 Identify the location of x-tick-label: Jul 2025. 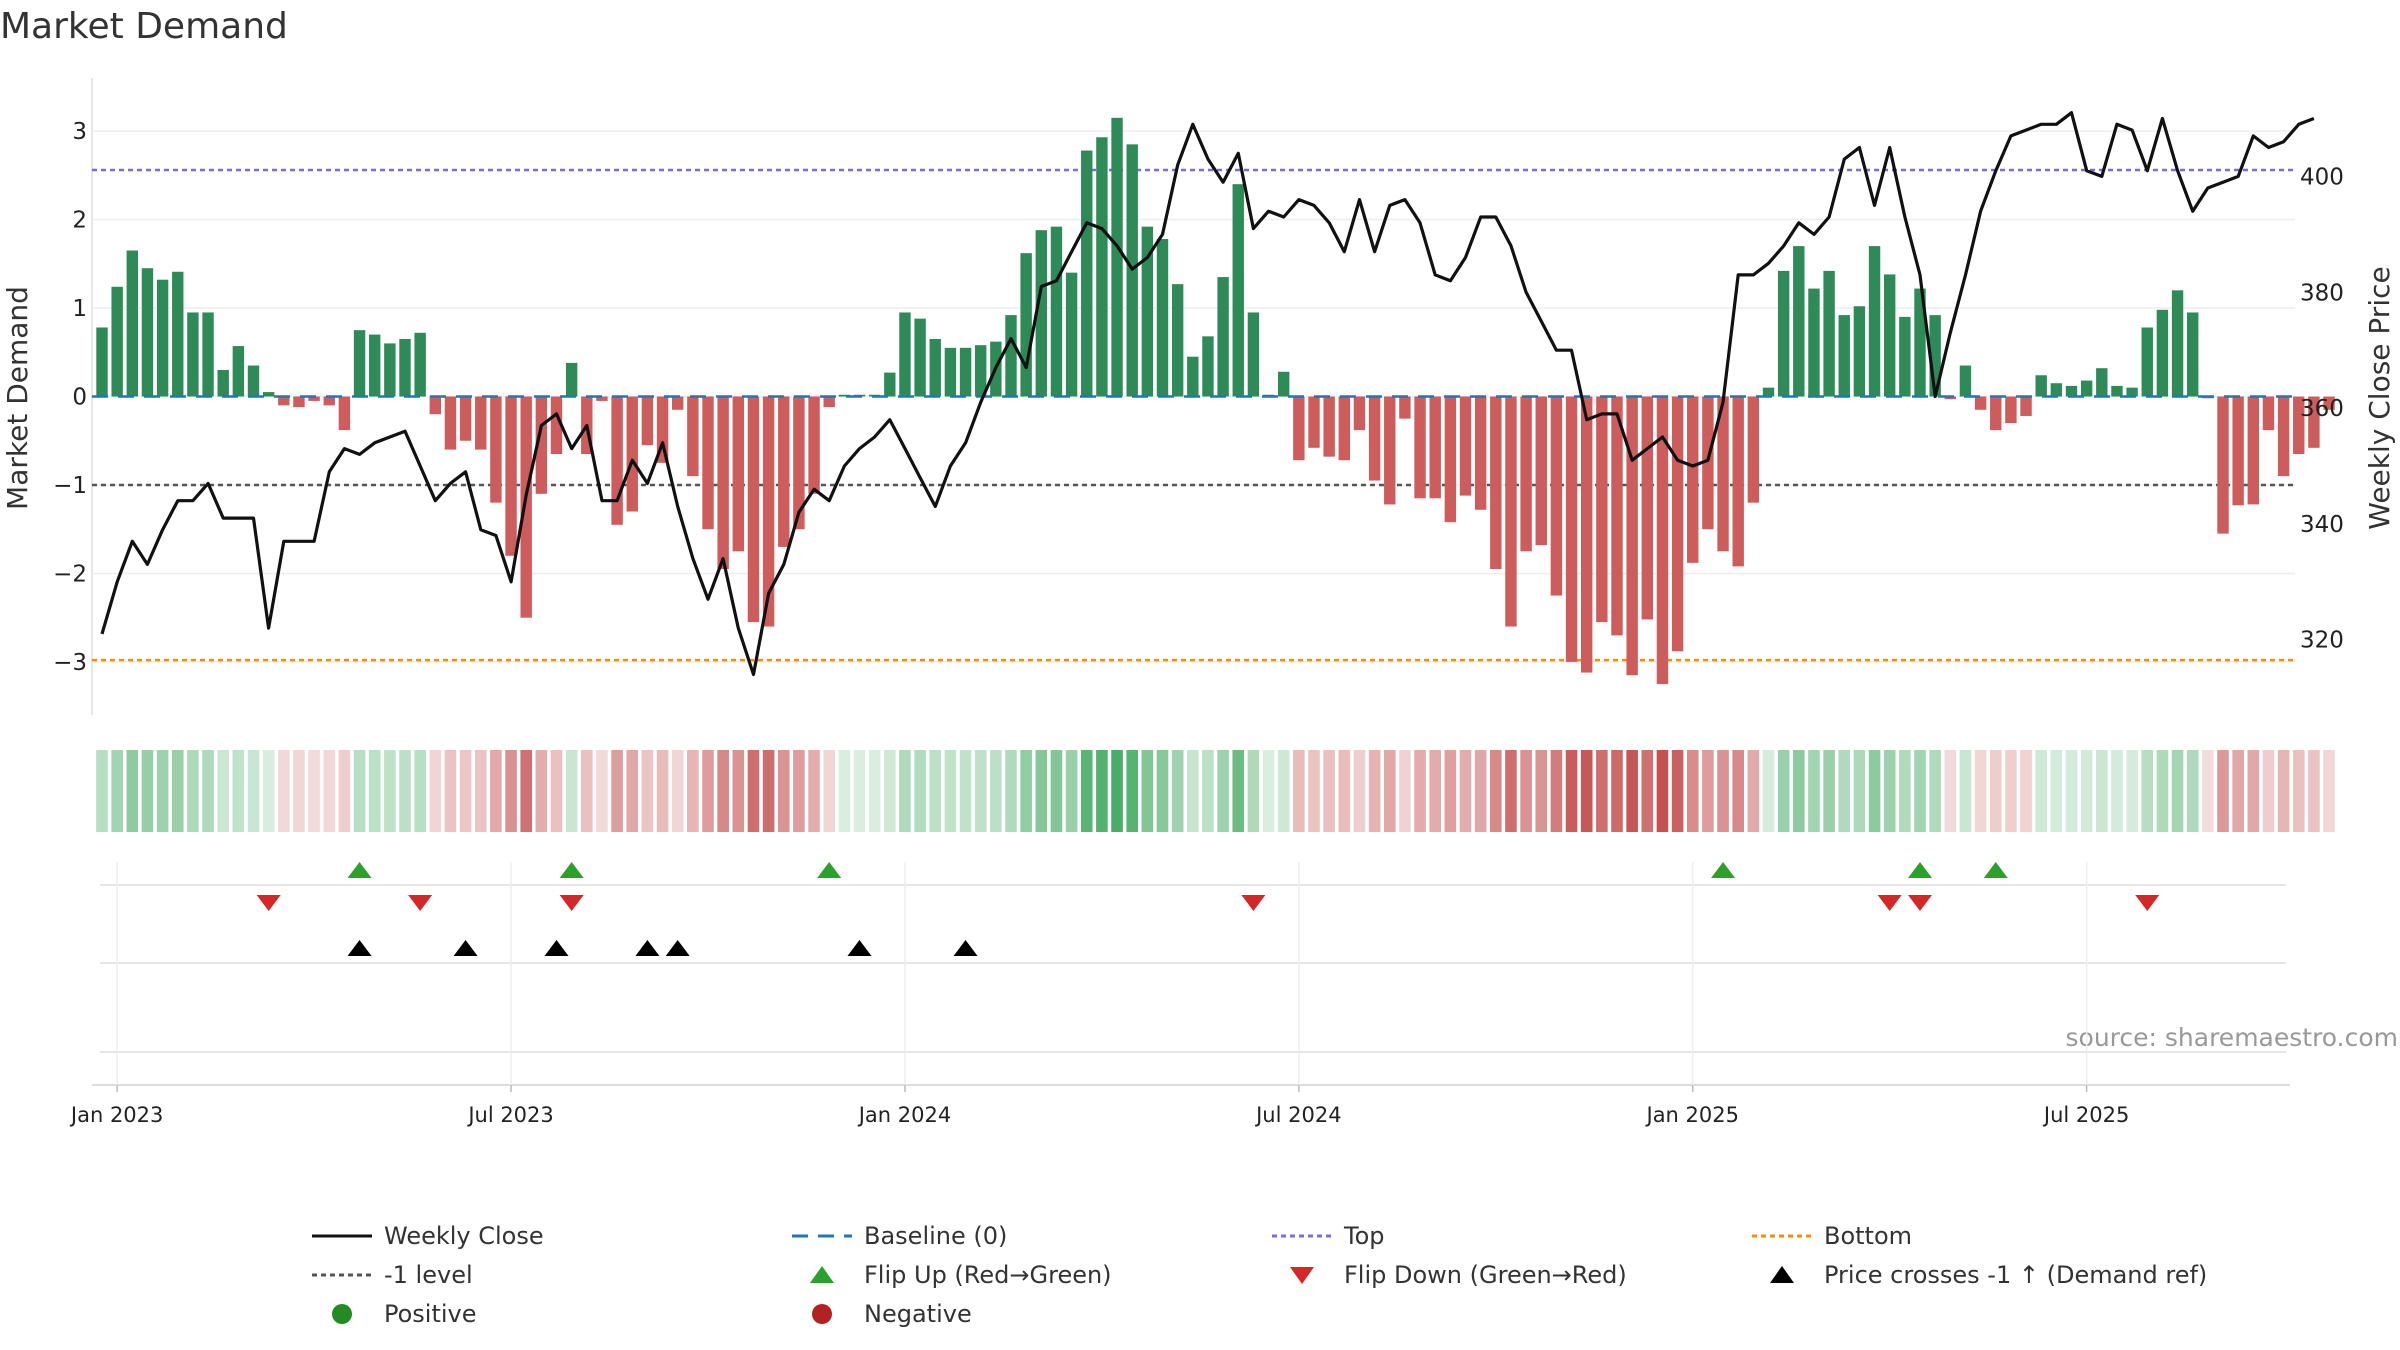
(2085, 1115).